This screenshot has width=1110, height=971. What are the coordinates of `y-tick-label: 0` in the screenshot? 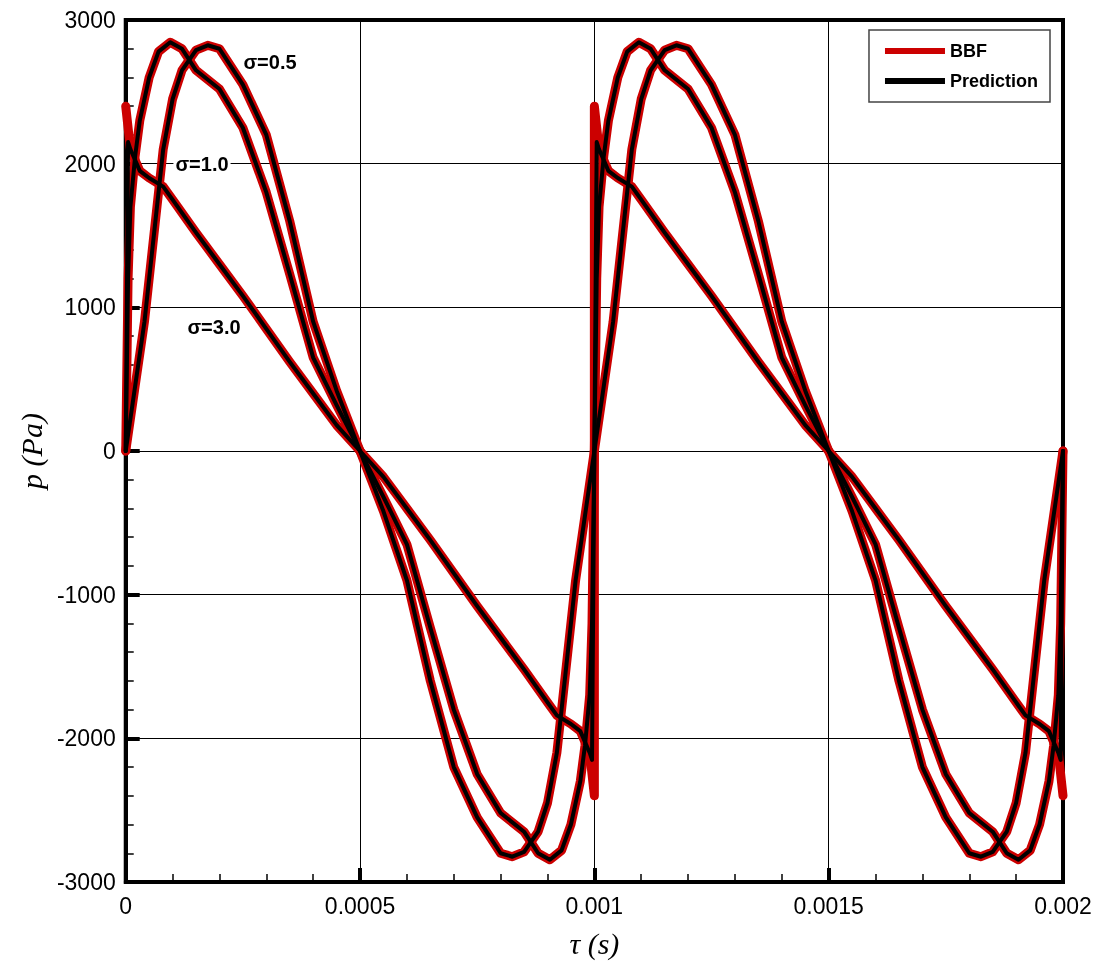 It's located at (109, 451).